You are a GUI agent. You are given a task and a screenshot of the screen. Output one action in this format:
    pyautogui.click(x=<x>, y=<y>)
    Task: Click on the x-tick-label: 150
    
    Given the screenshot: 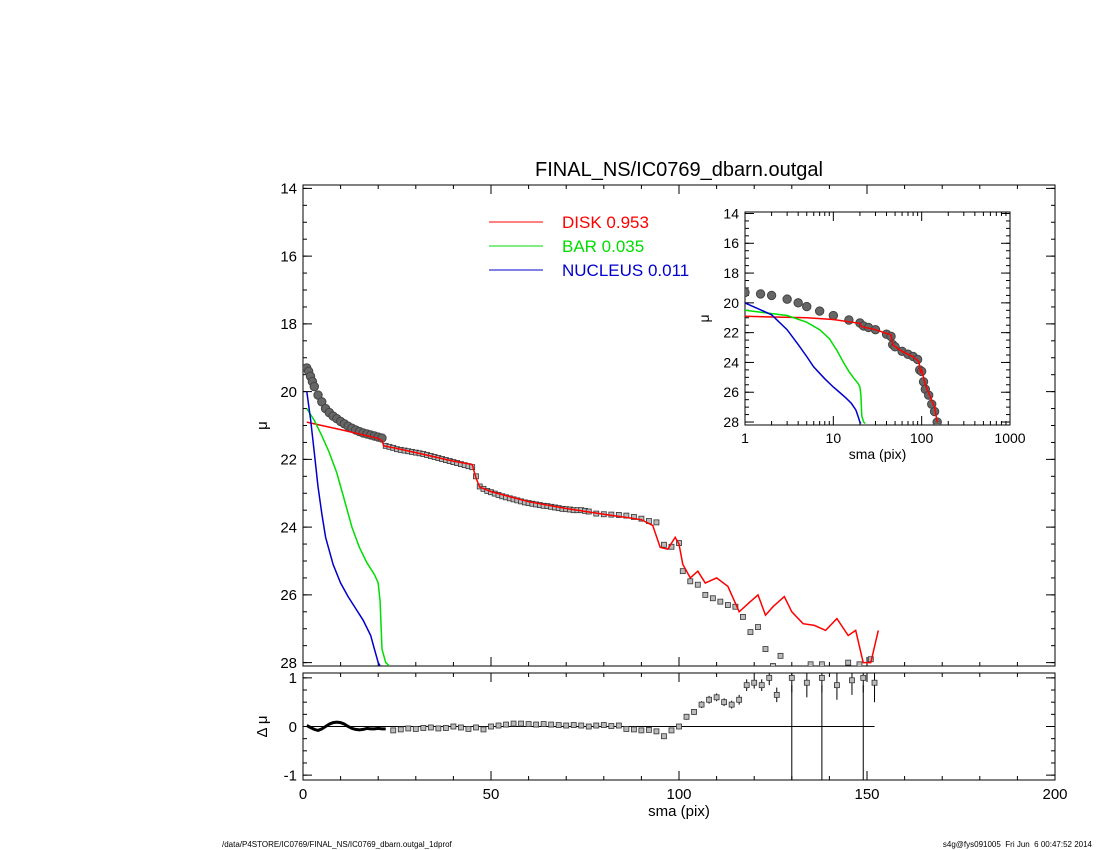 What is the action you would take?
    pyautogui.click(x=866, y=794)
    